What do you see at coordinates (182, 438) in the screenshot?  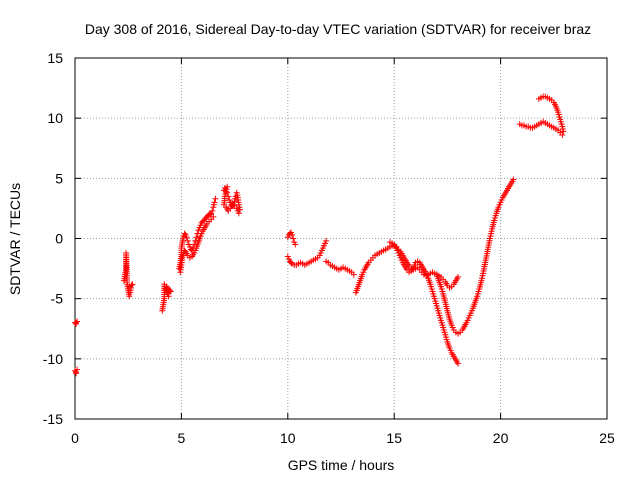 I see `x-tick-label: 5` at bounding box center [182, 438].